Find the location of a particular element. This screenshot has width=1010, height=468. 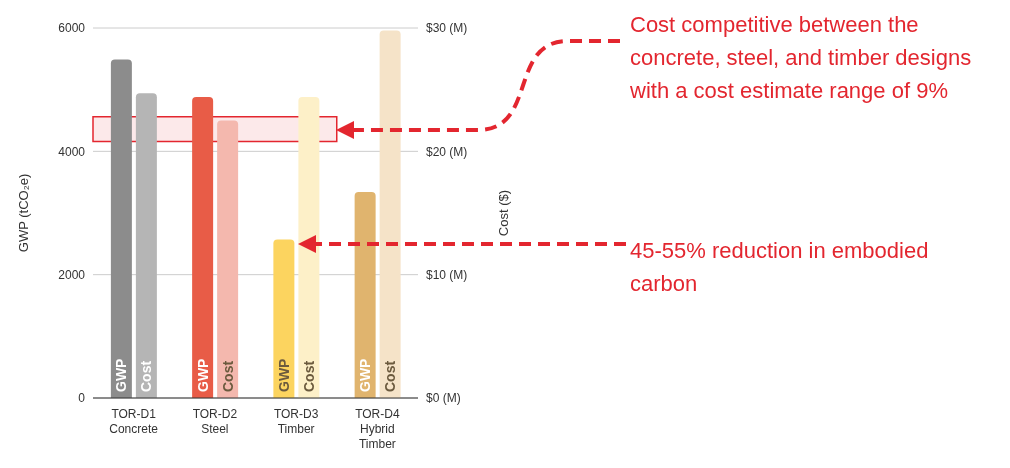

x-tick-label: TOR-D2 Steel is located at coordinates (215, 421).